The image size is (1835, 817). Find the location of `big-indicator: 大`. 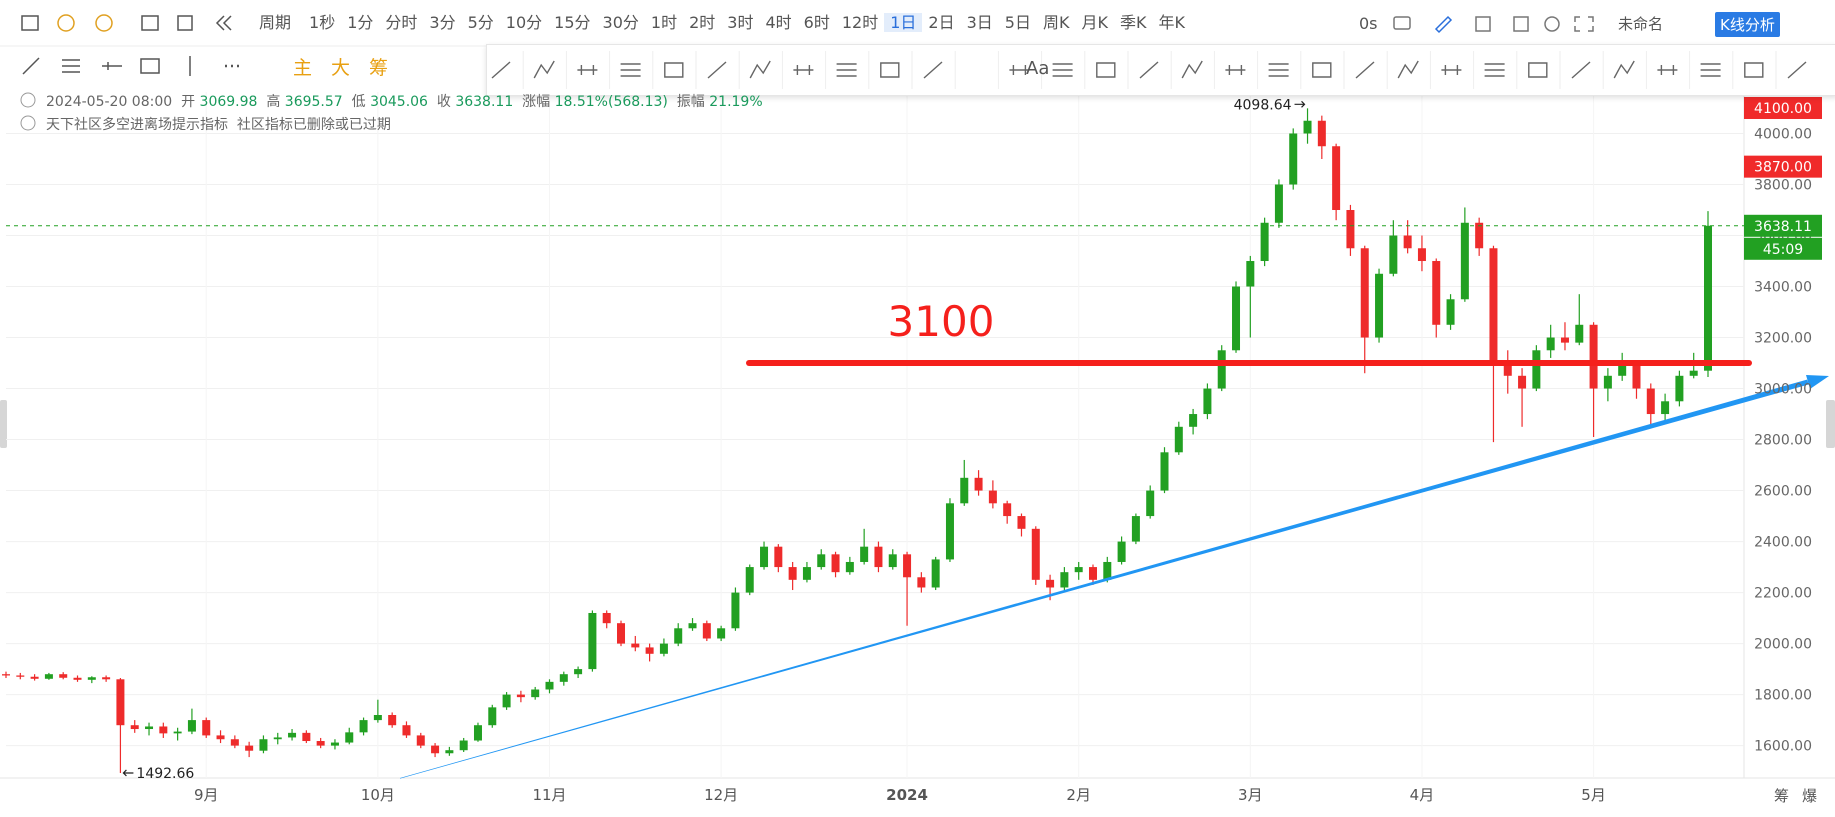

big-indicator: 大 is located at coordinates (341, 67).